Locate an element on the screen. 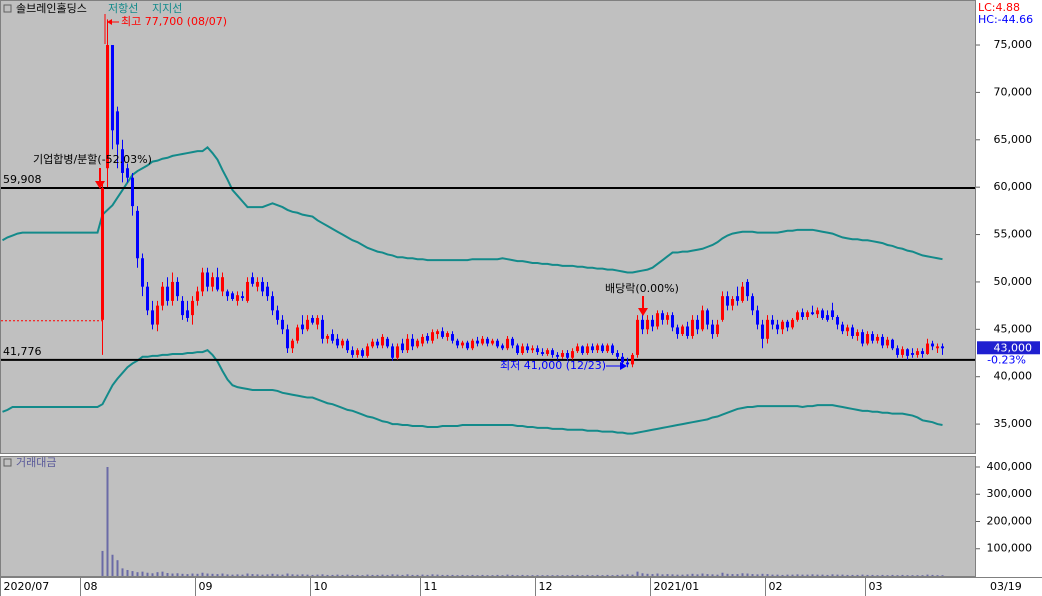 This screenshot has height=596, width=1042. y-tick-label: 200,000 is located at coordinates (1010, 520).